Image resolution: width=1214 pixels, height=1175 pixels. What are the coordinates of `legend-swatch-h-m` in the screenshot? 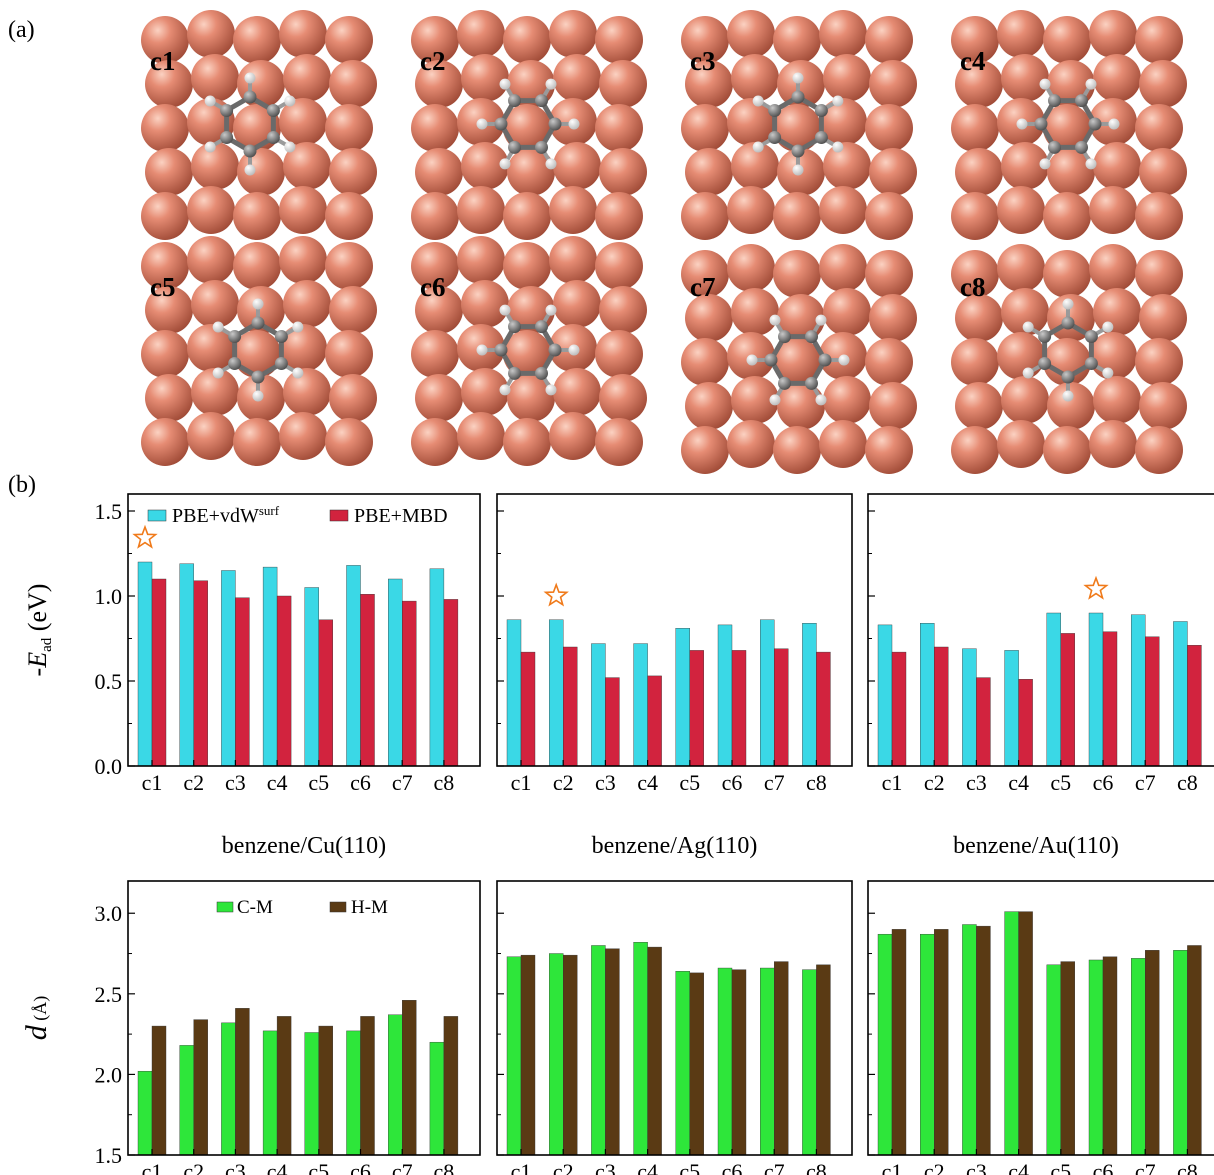 It's located at (338, 907).